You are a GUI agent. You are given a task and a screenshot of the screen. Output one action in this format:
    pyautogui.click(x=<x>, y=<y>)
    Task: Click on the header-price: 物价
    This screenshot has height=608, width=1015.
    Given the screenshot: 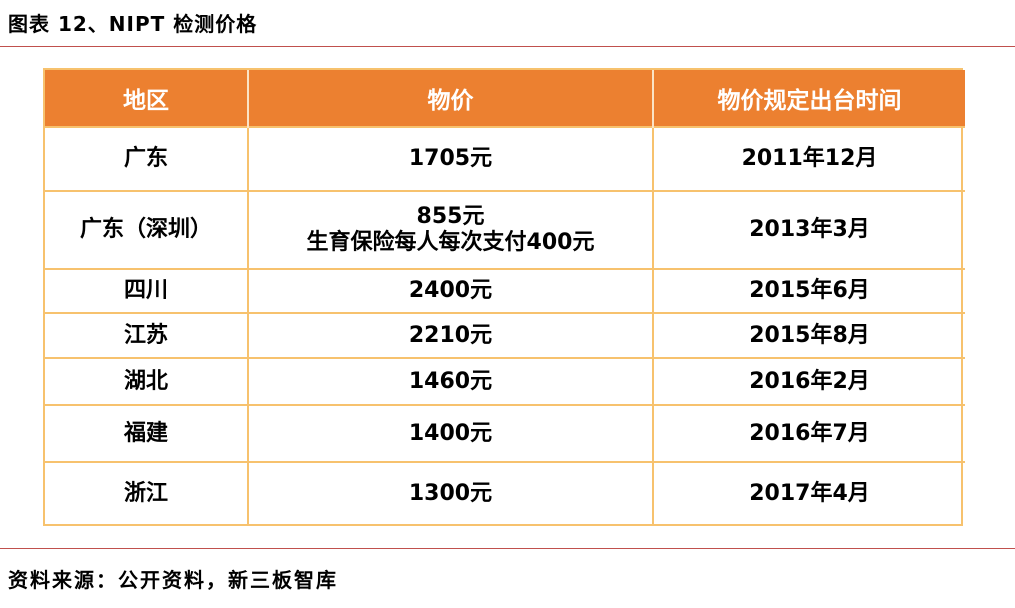 What is the action you would take?
    pyautogui.click(x=451, y=98)
    